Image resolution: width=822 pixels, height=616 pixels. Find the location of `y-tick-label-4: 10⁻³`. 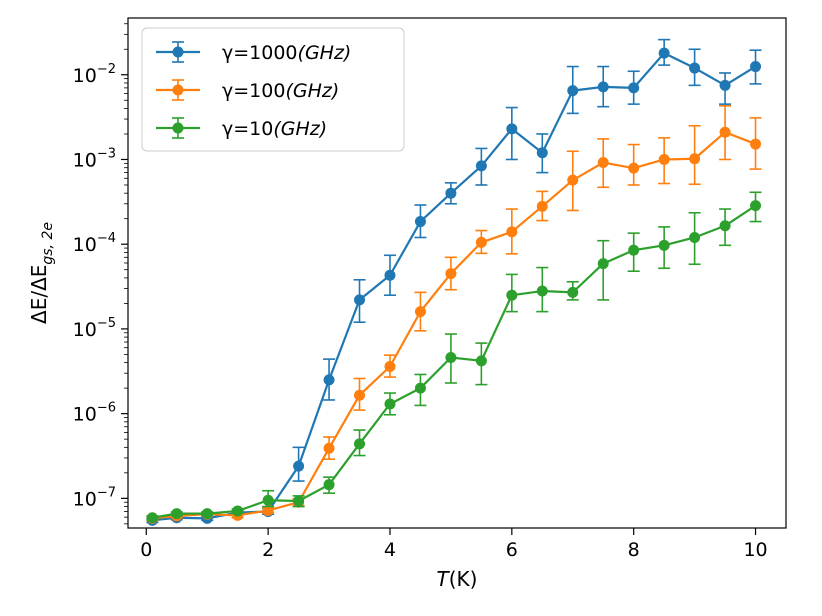

y-tick-label-4: 10⁻³ is located at coordinates (94, 158).